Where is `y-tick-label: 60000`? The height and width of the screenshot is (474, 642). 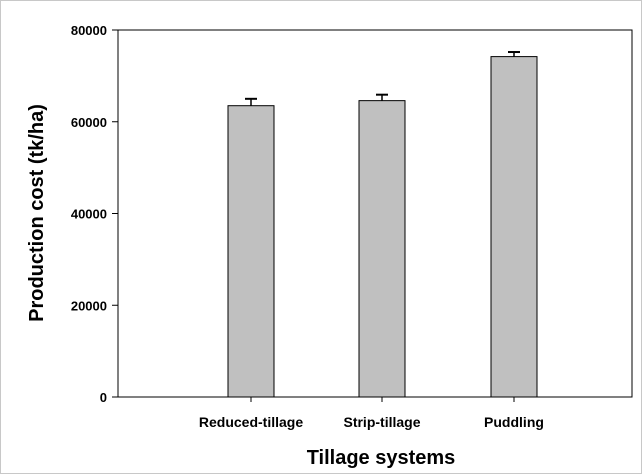
y-tick-label: 60000 is located at coordinates (89, 122).